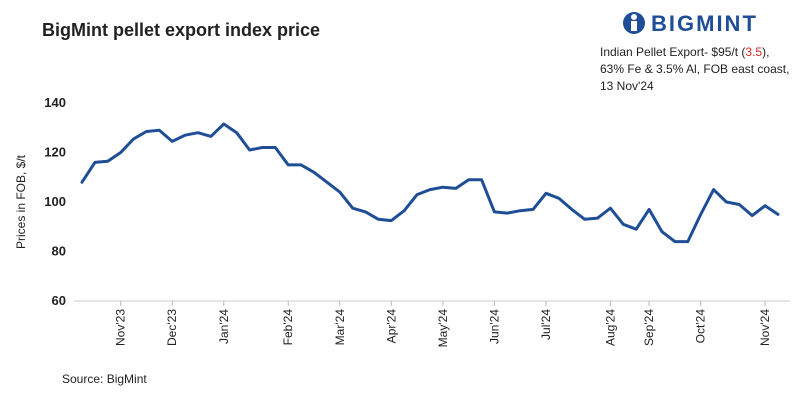  Describe the element at coordinates (224, 326) in the screenshot. I see `x-tick-label: Jan'24` at that location.